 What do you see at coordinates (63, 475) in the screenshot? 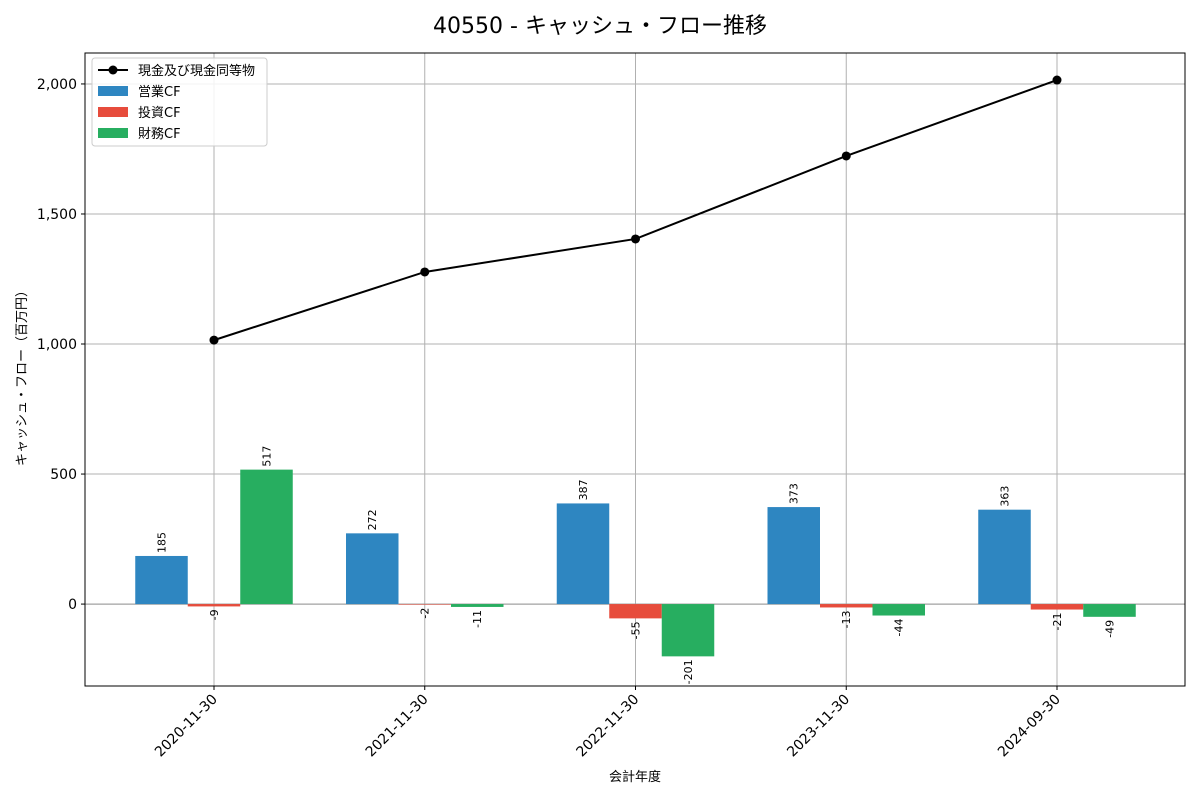
I see `y-tick-label: 500` at bounding box center [63, 475].